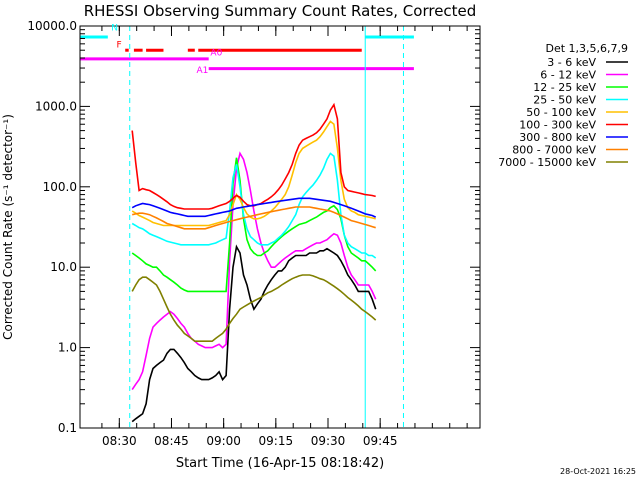  Describe the element at coordinates (56, 106) in the screenshot. I see `y-tick-label: 1000.0` at that location.